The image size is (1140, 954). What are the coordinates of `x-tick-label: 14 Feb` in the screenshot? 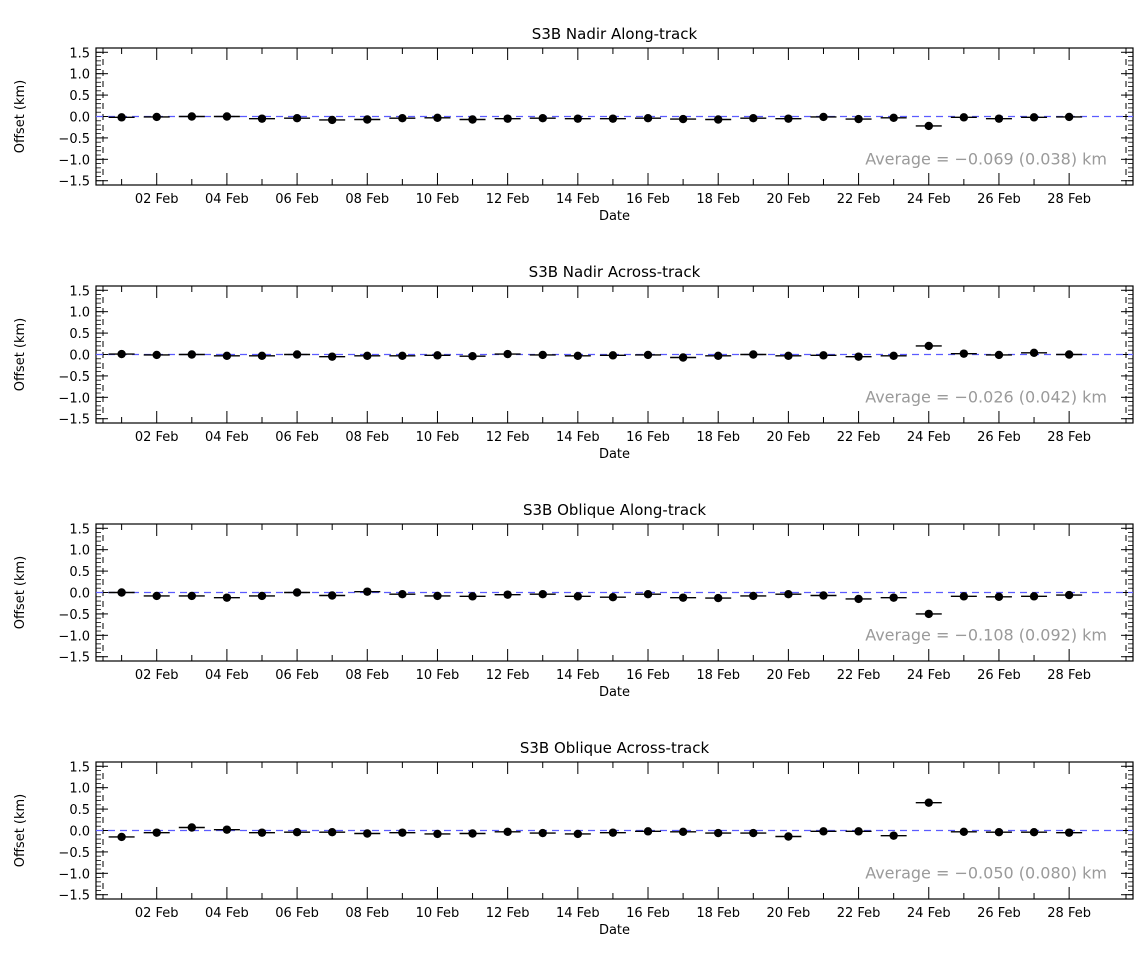 It's located at (578, 913).